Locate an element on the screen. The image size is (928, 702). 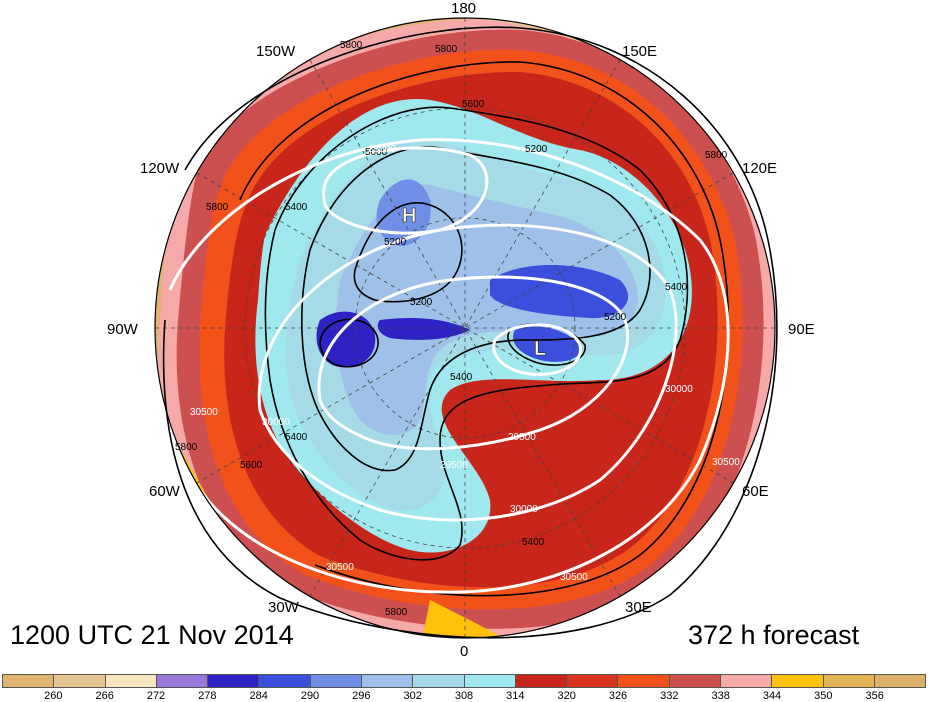
colorbar-tick-label: 308 is located at coordinates (464, 696).